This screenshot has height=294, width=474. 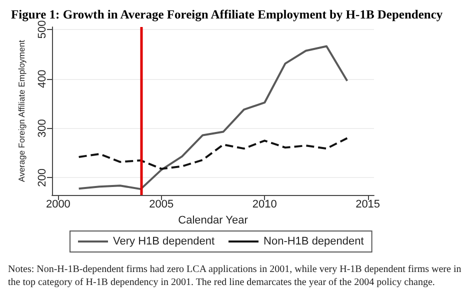 I want to click on x-tick-label: 2015, so click(x=368, y=204).